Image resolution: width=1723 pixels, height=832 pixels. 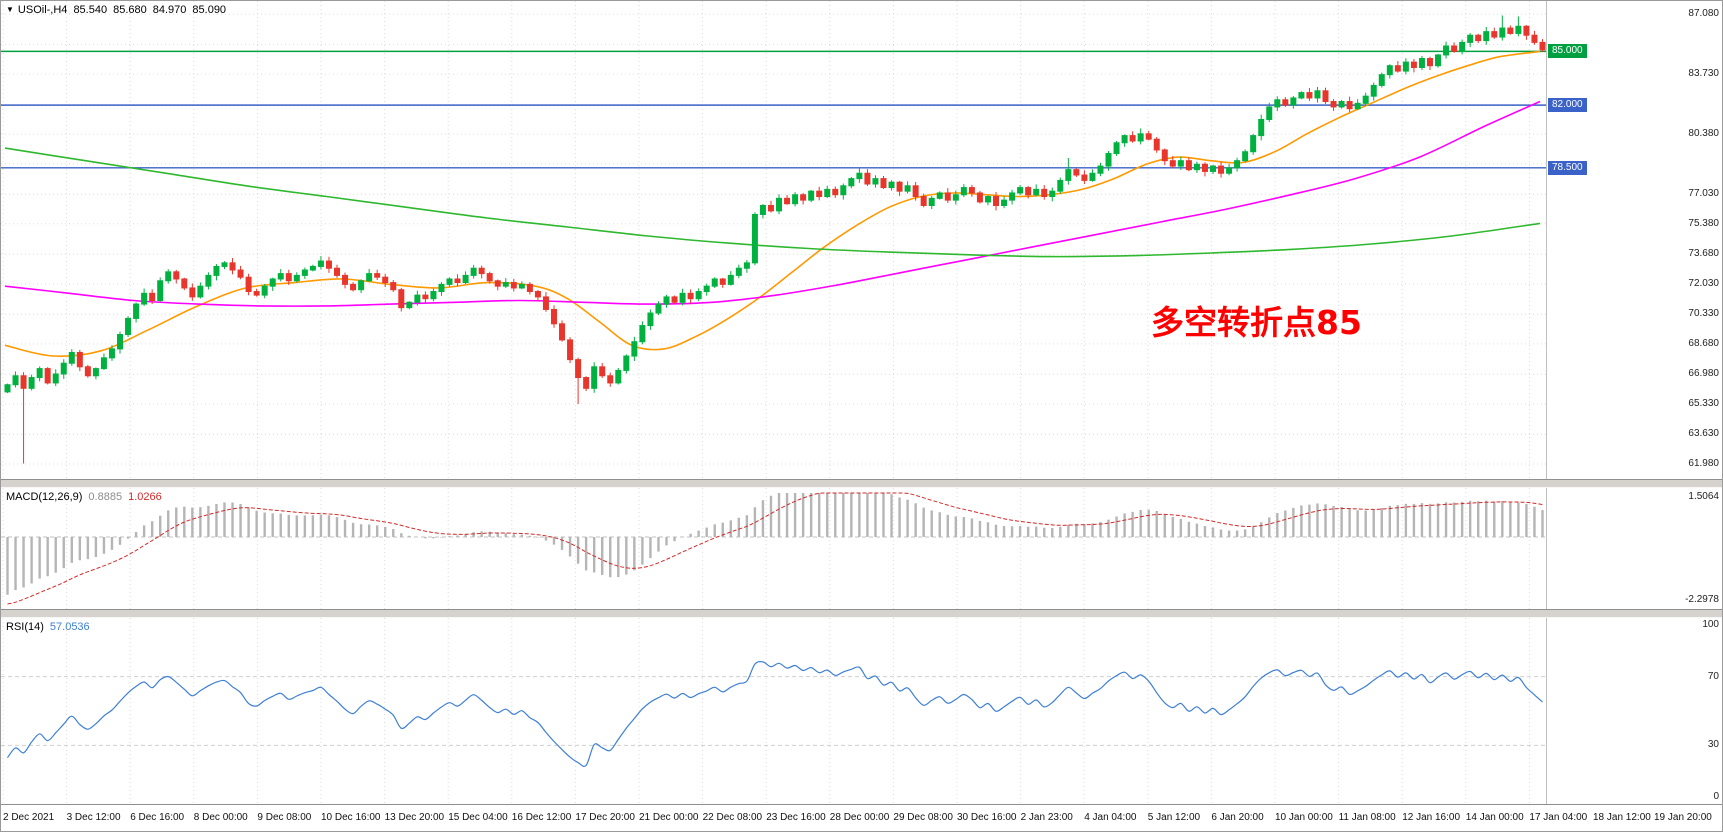 I want to click on time-axis-label: 13 Dec 20:00, so click(x=414, y=817).